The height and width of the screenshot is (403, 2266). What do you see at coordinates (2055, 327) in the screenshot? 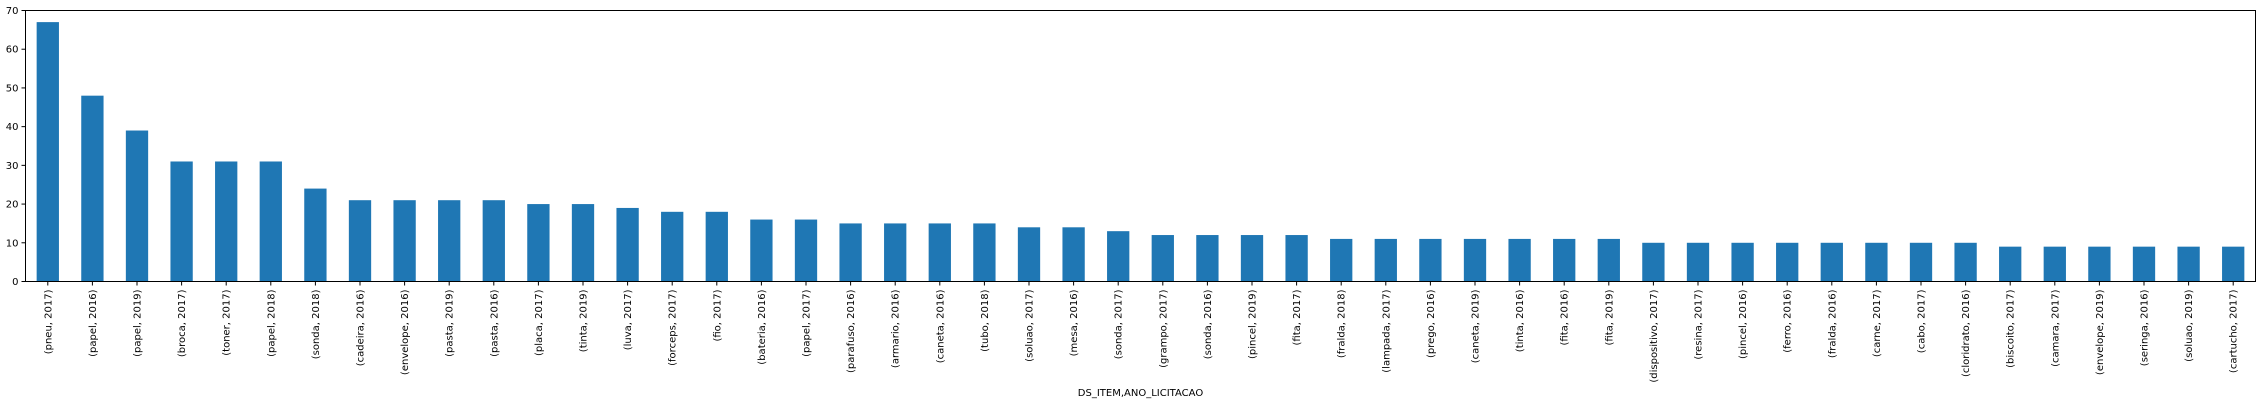
I see `x-tick-label: (camara, 2017)` at bounding box center [2055, 327].